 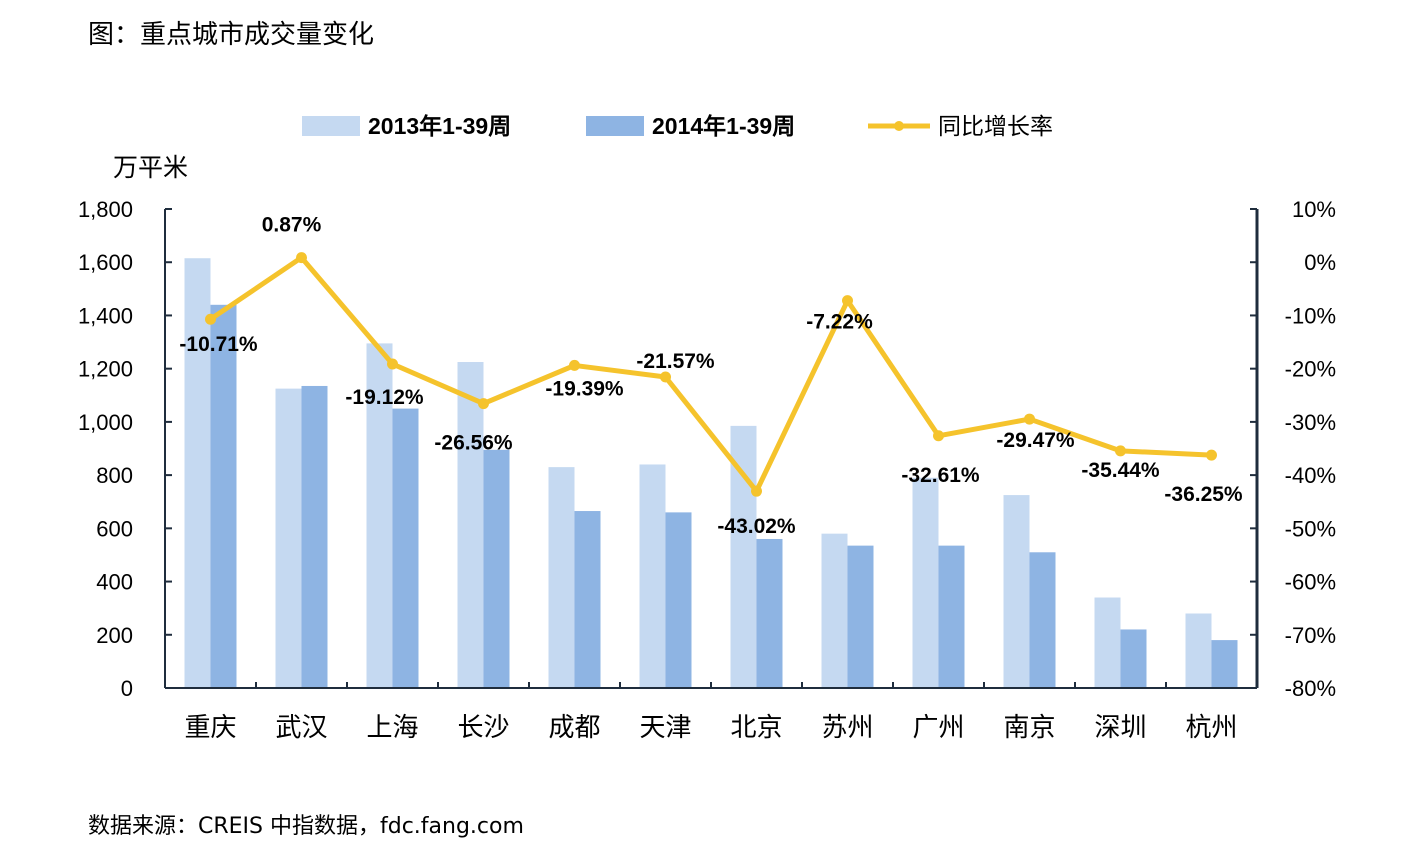 What do you see at coordinates (1320, 262) in the screenshot?
I see `right-tick-label: 0%` at bounding box center [1320, 262].